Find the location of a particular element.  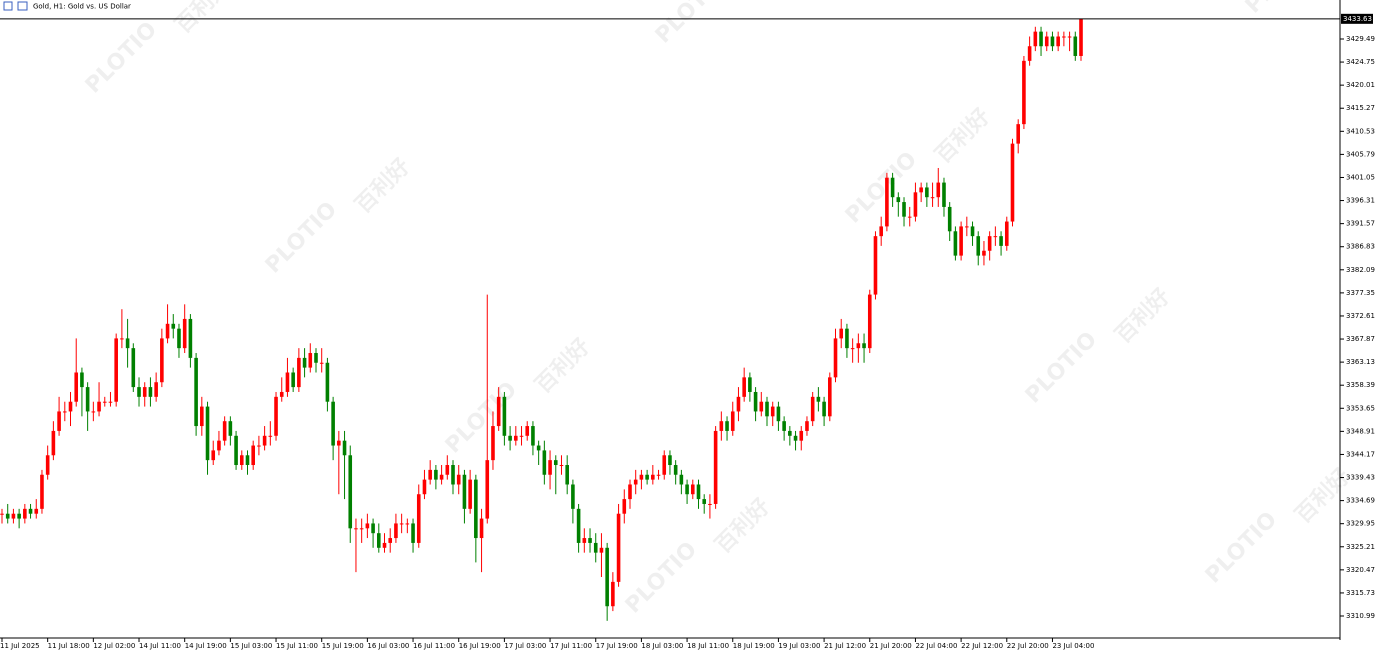

y-tick-label: 3386.83 is located at coordinates (1360, 247).